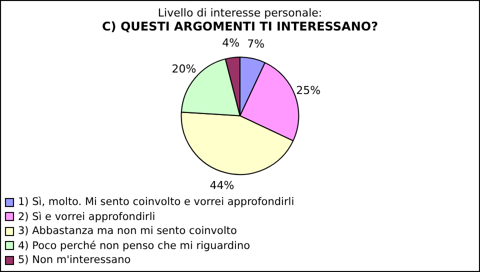  Describe the element at coordinates (231, 43) in the screenshot. I see `data-label: 4%` at that location.